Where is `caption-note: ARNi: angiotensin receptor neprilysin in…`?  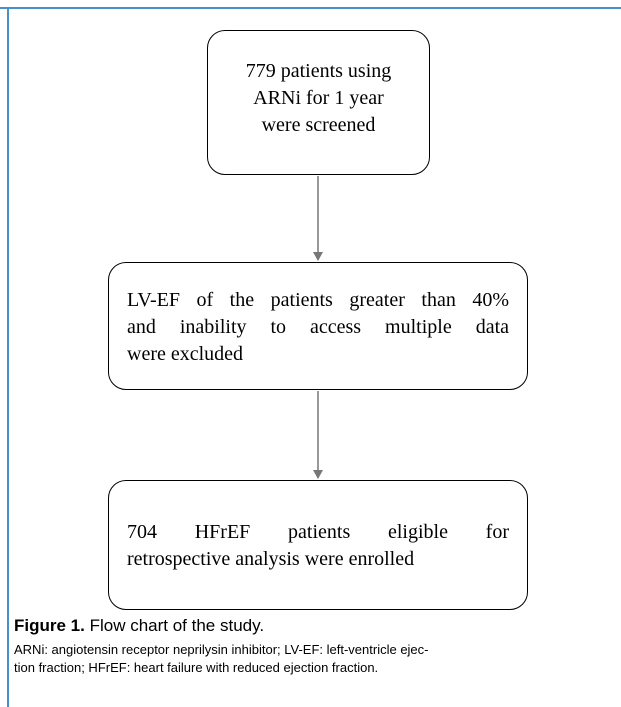
caption-note: ARNi: angiotensin receptor neprilysin in… is located at coordinates (314, 659).